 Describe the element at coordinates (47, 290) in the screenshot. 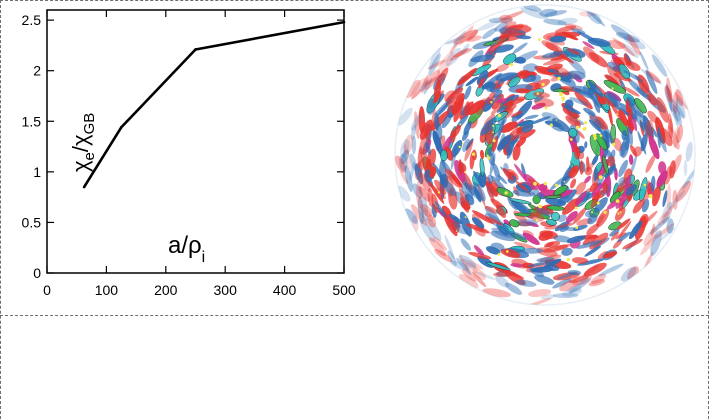

I see `x-tick-label: 0` at that location.